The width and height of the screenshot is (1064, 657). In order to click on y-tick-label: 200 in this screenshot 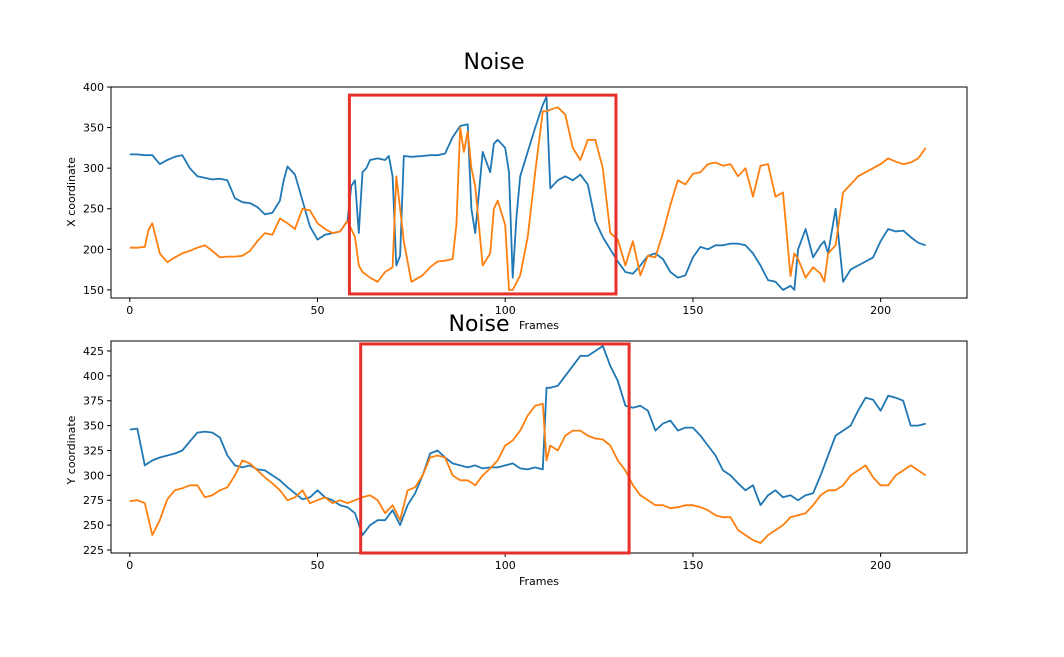, I will do `click(93, 249)`.